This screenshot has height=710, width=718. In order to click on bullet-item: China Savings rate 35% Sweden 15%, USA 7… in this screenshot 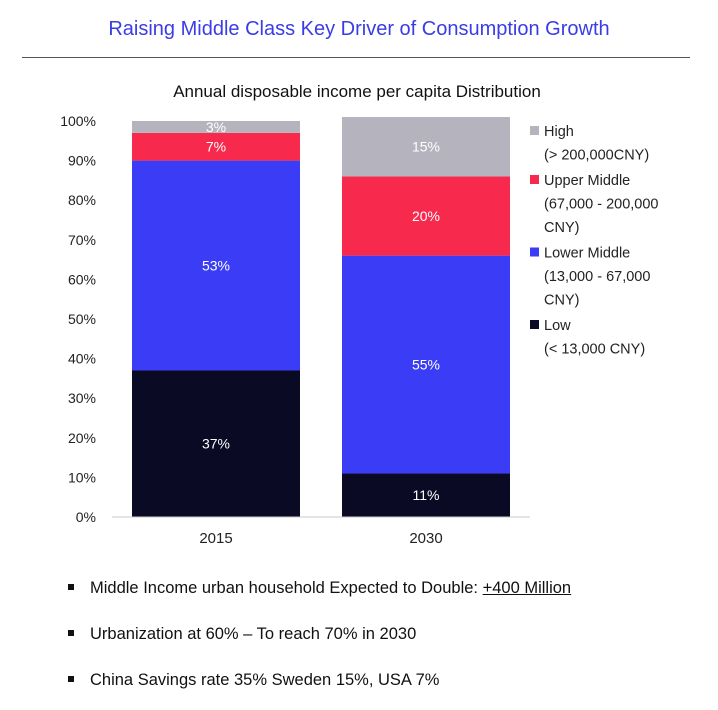, I will do `click(319, 687)`.